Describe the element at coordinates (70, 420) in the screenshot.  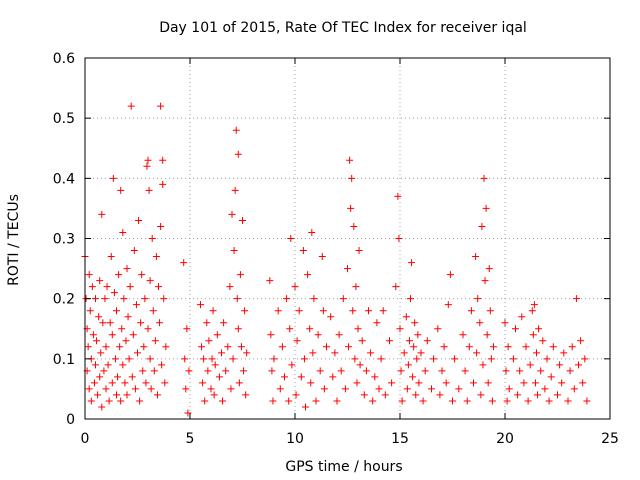
I see `y-tick-label: 0` at that location.